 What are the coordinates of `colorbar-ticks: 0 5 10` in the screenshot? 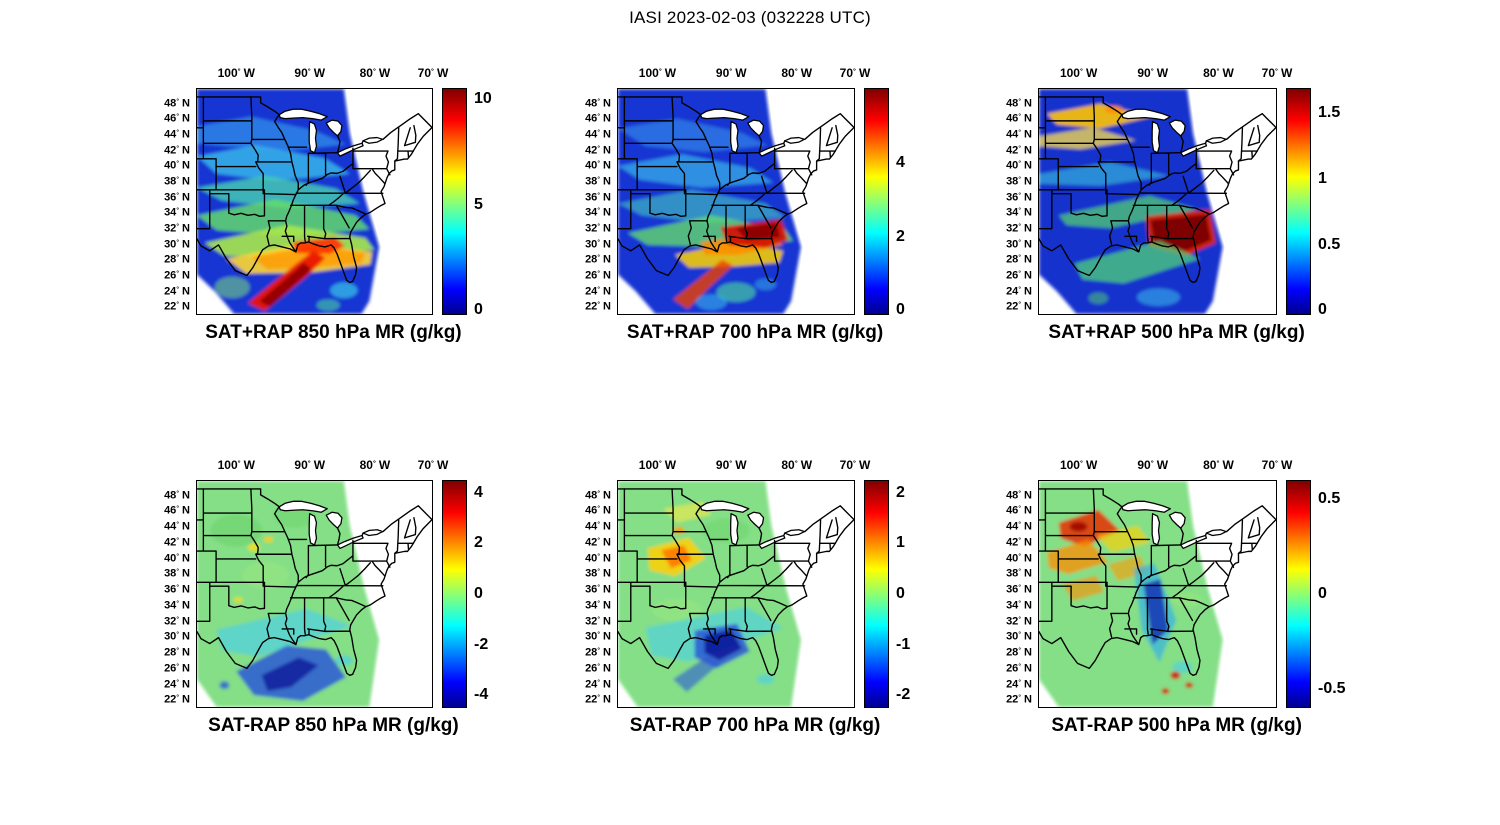 It's located at (500, 203).